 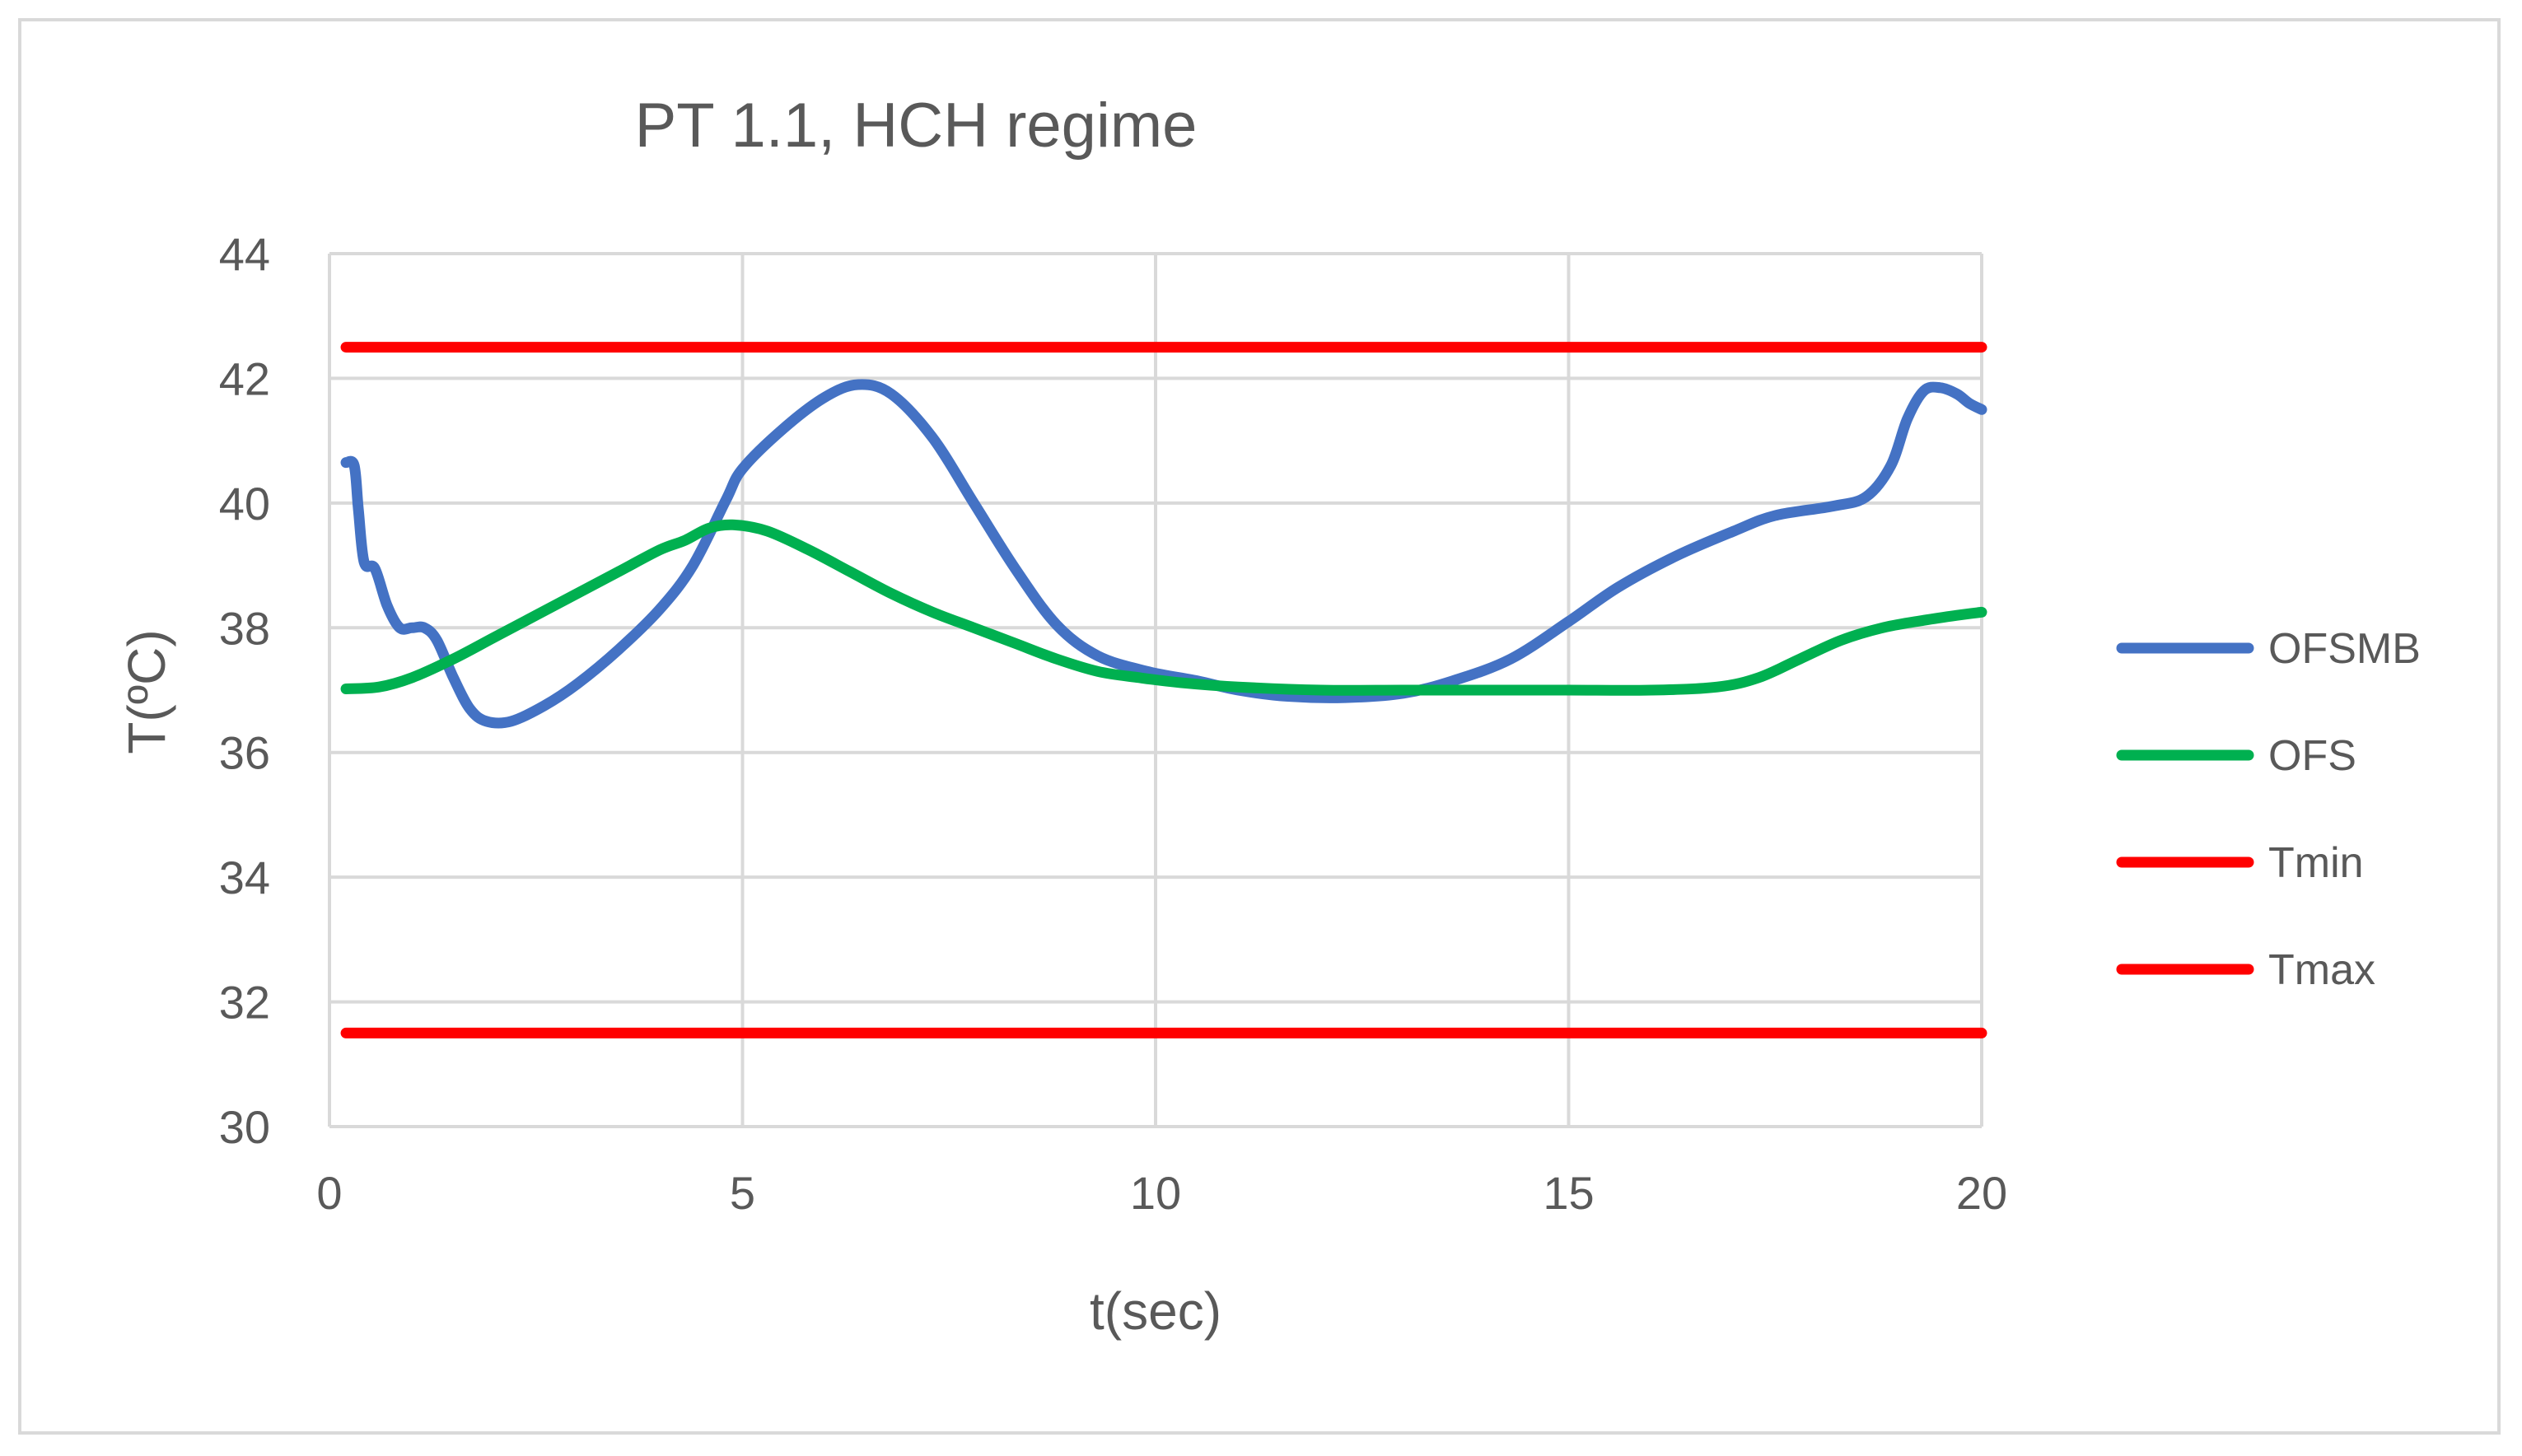 I want to click on series-line-ofs, so click(x=1163, y=607).